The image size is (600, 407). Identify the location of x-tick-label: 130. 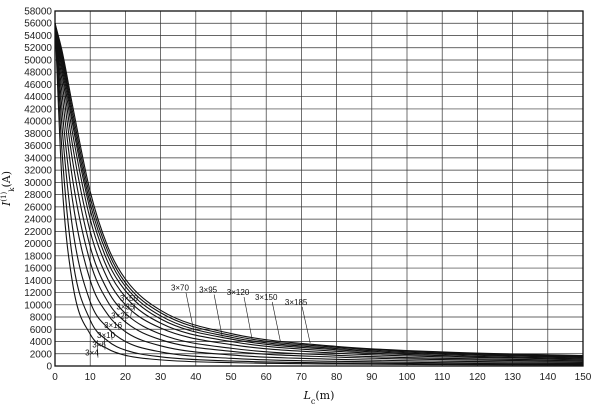
(512, 377).